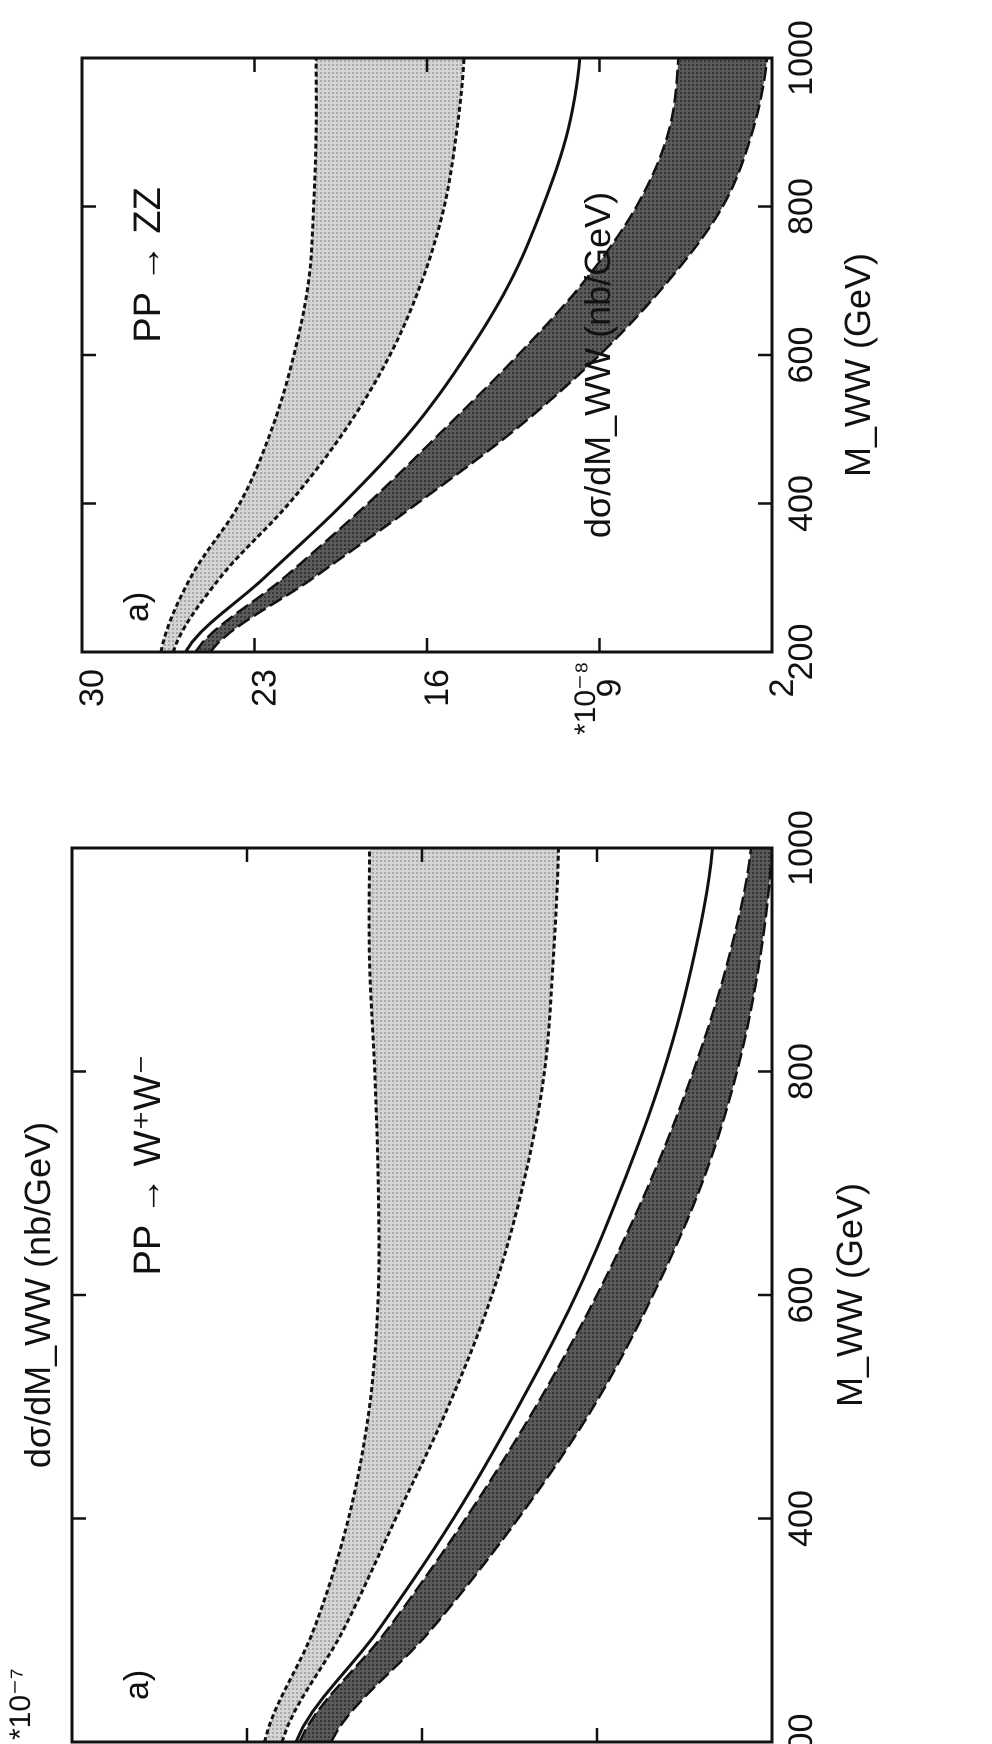 The width and height of the screenshot is (992, 1744). What do you see at coordinates (437, 688) in the screenshot?
I see `y-tick-label: 16` at bounding box center [437, 688].